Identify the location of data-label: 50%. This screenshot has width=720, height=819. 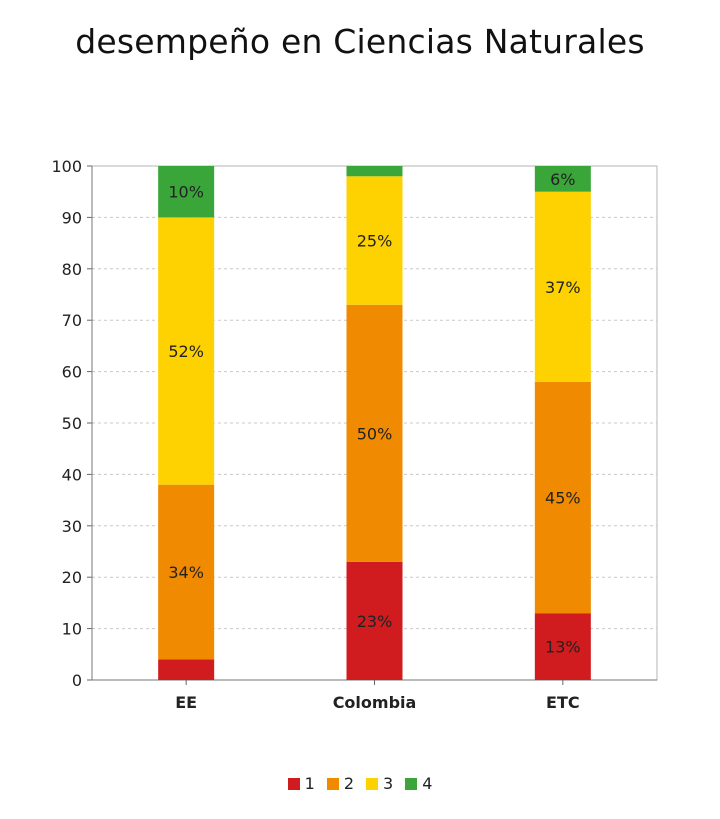
(375, 433).